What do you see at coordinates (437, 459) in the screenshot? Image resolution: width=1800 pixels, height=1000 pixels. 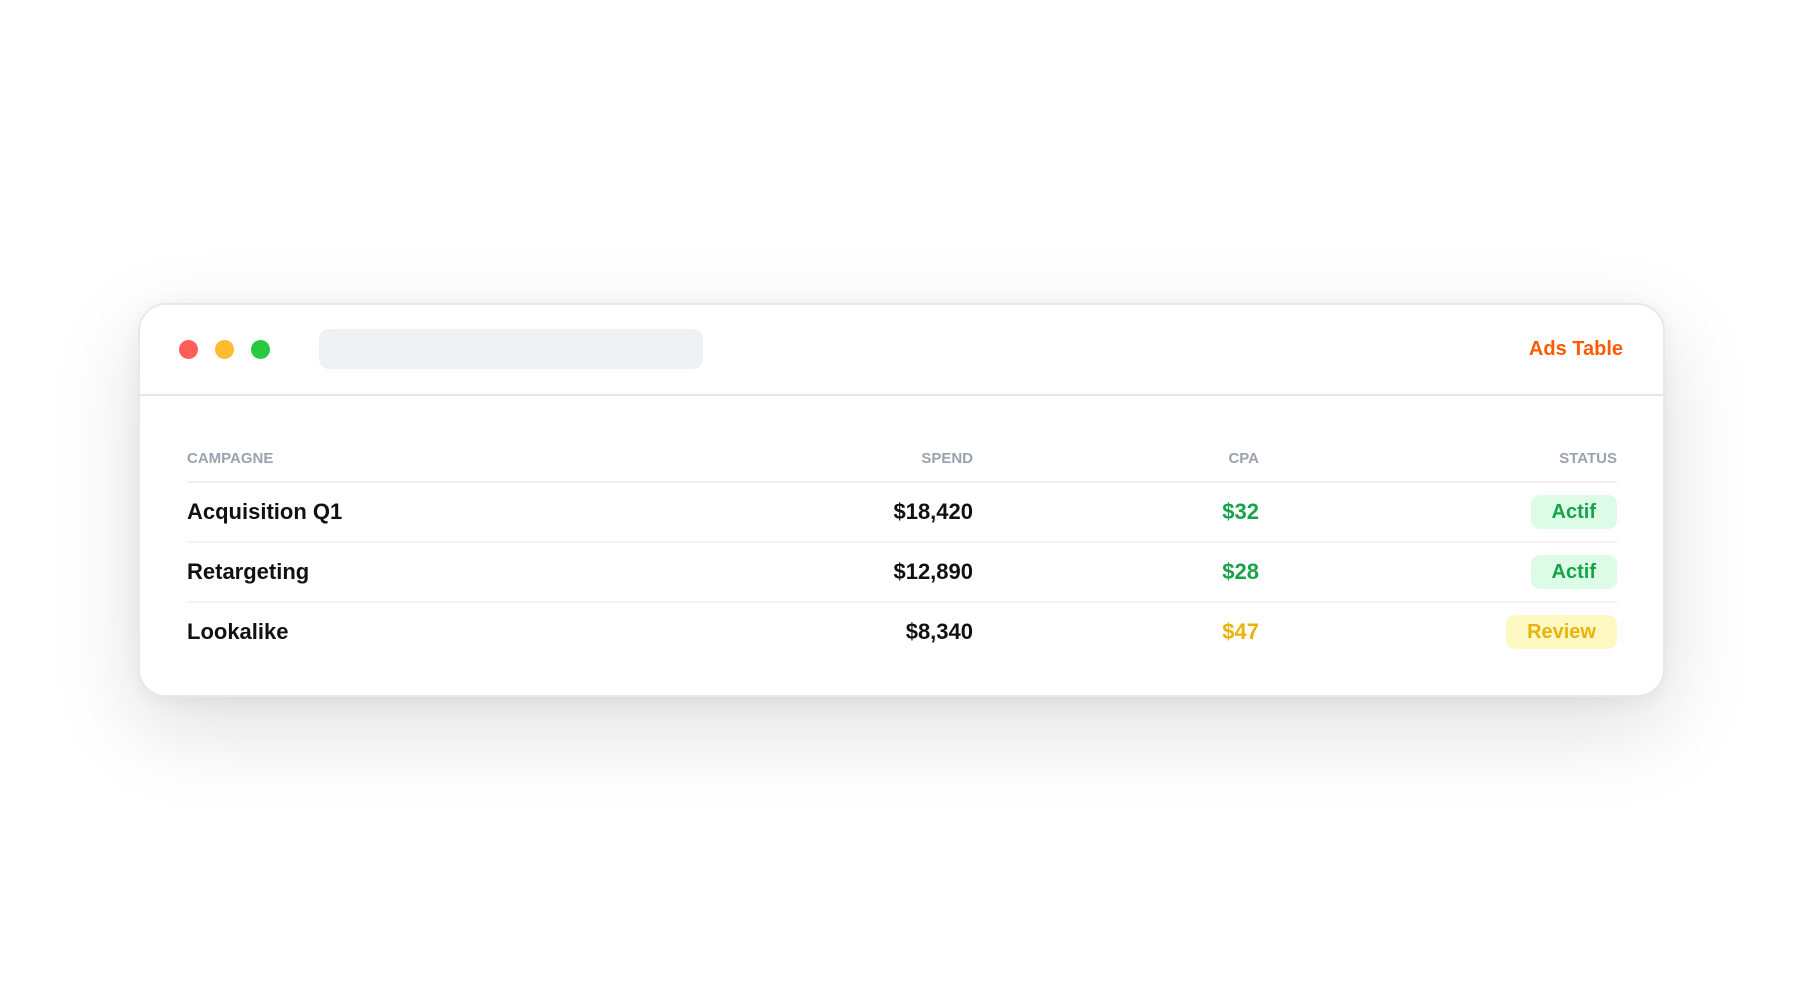 I see `column-header-campaign: Campagne` at bounding box center [437, 459].